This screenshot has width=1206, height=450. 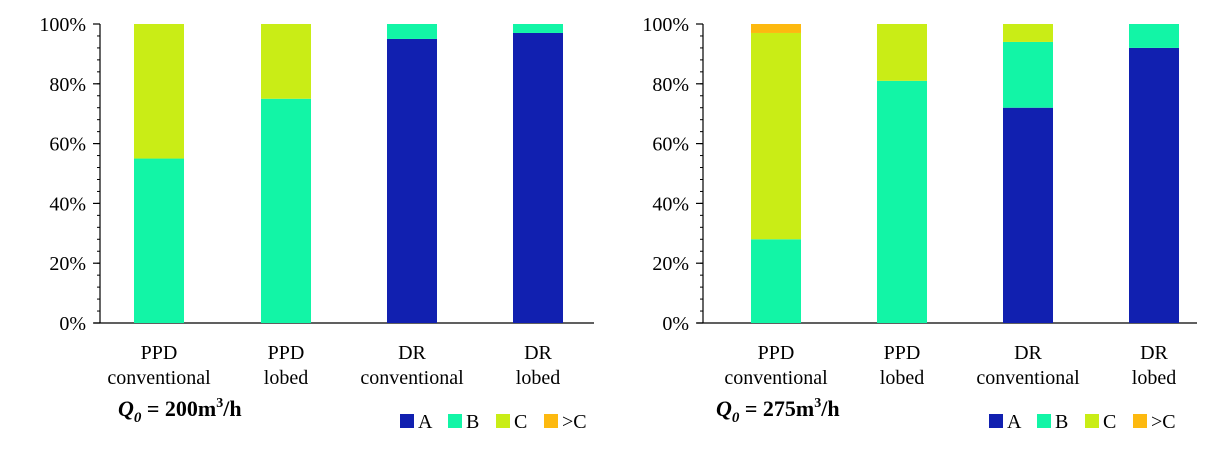 What do you see at coordinates (778, 411) in the screenshot?
I see `flow-rate-caption: Q0 = 275m3/h` at bounding box center [778, 411].